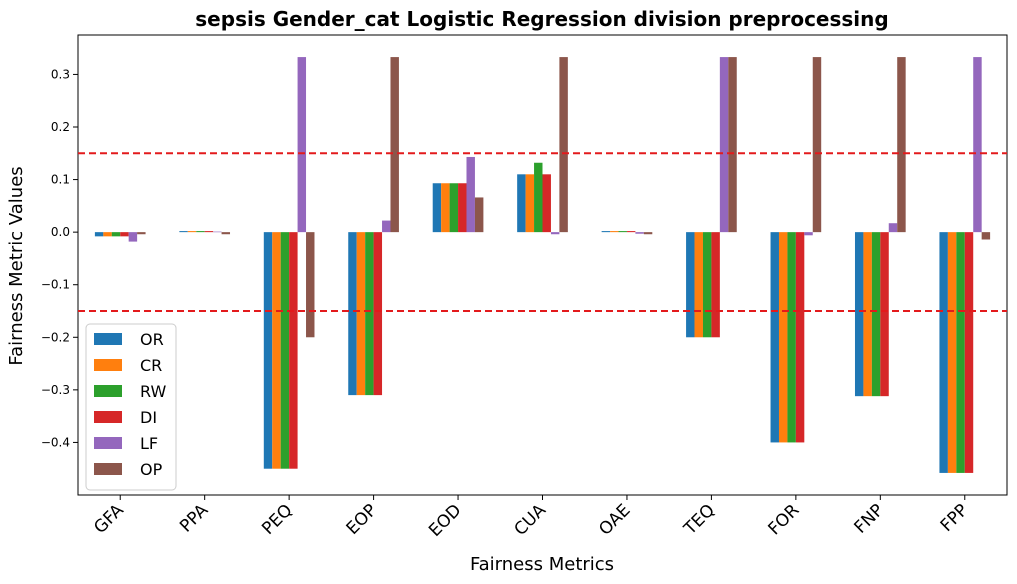 The image size is (1017, 584). Describe the element at coordinates (55, 442) in the screenshot. I see `y-tick-label: −0.4` at that location.